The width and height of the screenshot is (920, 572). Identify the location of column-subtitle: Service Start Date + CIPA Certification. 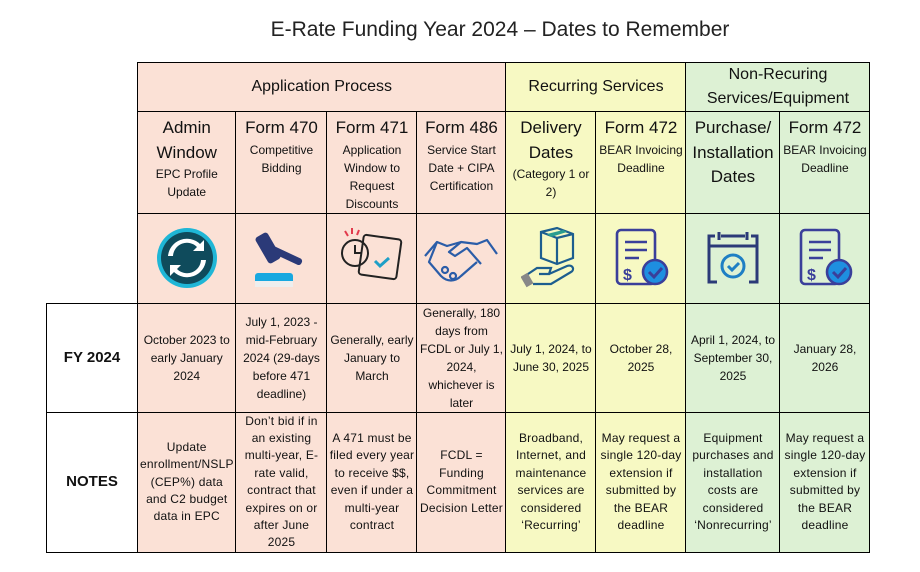
(461, 167).